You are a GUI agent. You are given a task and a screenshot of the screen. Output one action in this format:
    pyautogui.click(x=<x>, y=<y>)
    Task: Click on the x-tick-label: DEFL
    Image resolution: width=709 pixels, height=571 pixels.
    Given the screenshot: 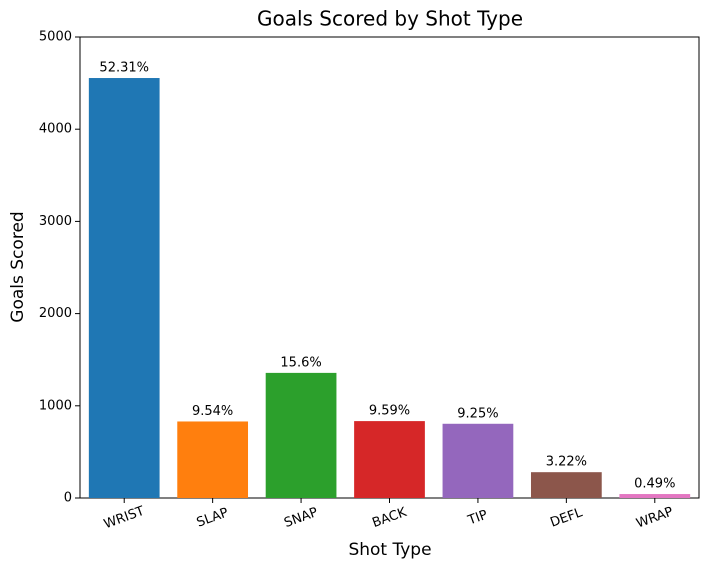 What is the action you would take?
    pyautogui.click(x=566, y=518)
    